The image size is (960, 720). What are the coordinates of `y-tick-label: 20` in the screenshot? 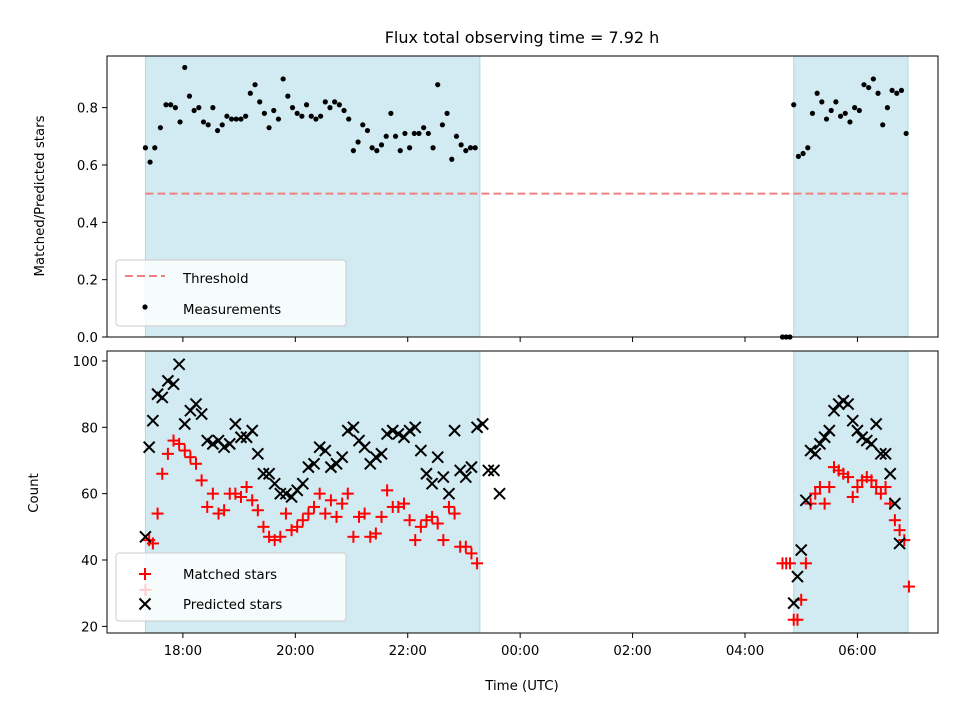 It's located at (89, 627).